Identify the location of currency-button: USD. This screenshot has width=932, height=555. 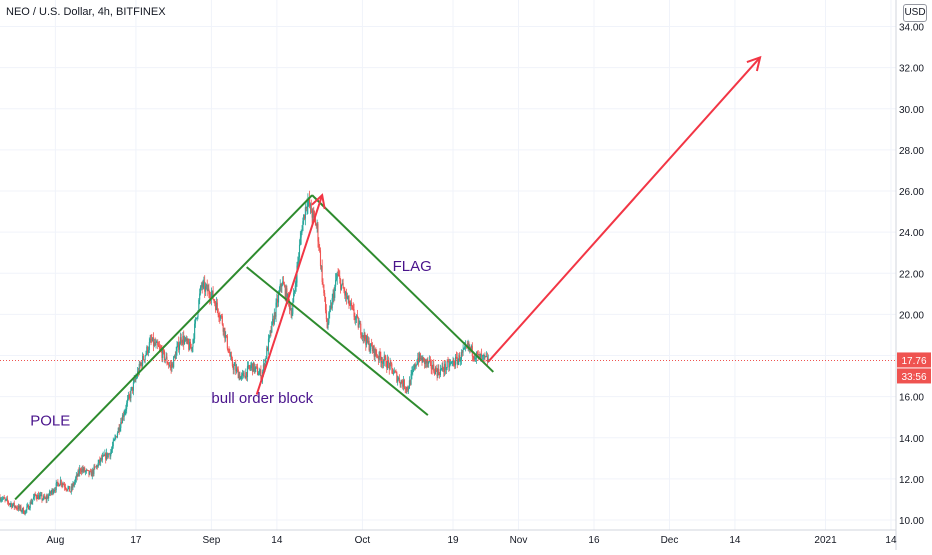
(915, 13).